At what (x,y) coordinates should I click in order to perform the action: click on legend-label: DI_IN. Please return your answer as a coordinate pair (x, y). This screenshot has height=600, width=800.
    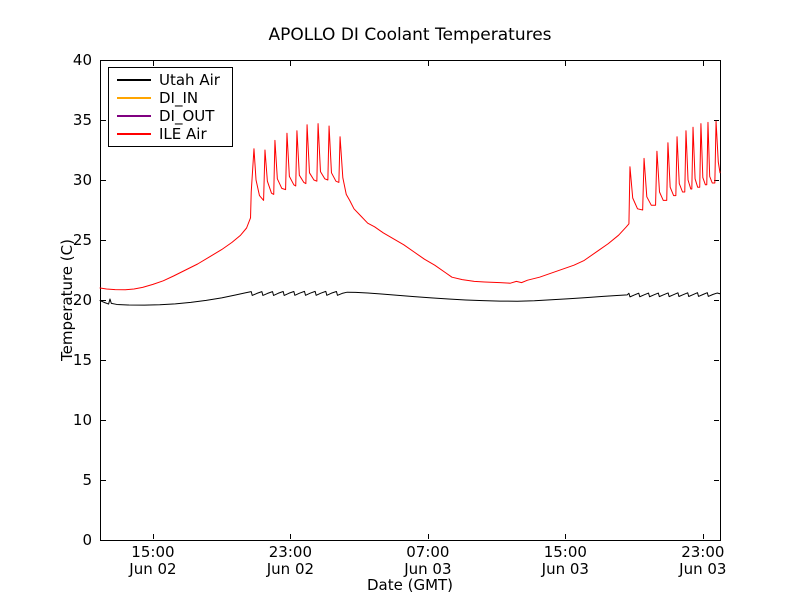
    Looking at the image, I should click on (179, 98).